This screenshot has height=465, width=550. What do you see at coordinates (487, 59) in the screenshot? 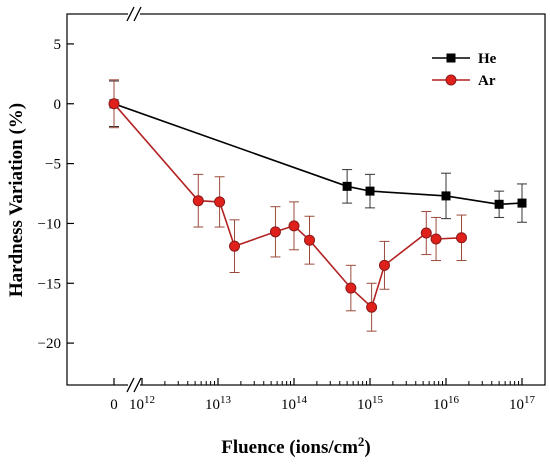
I see `legend-label: He` at bounding box center [487, 59].